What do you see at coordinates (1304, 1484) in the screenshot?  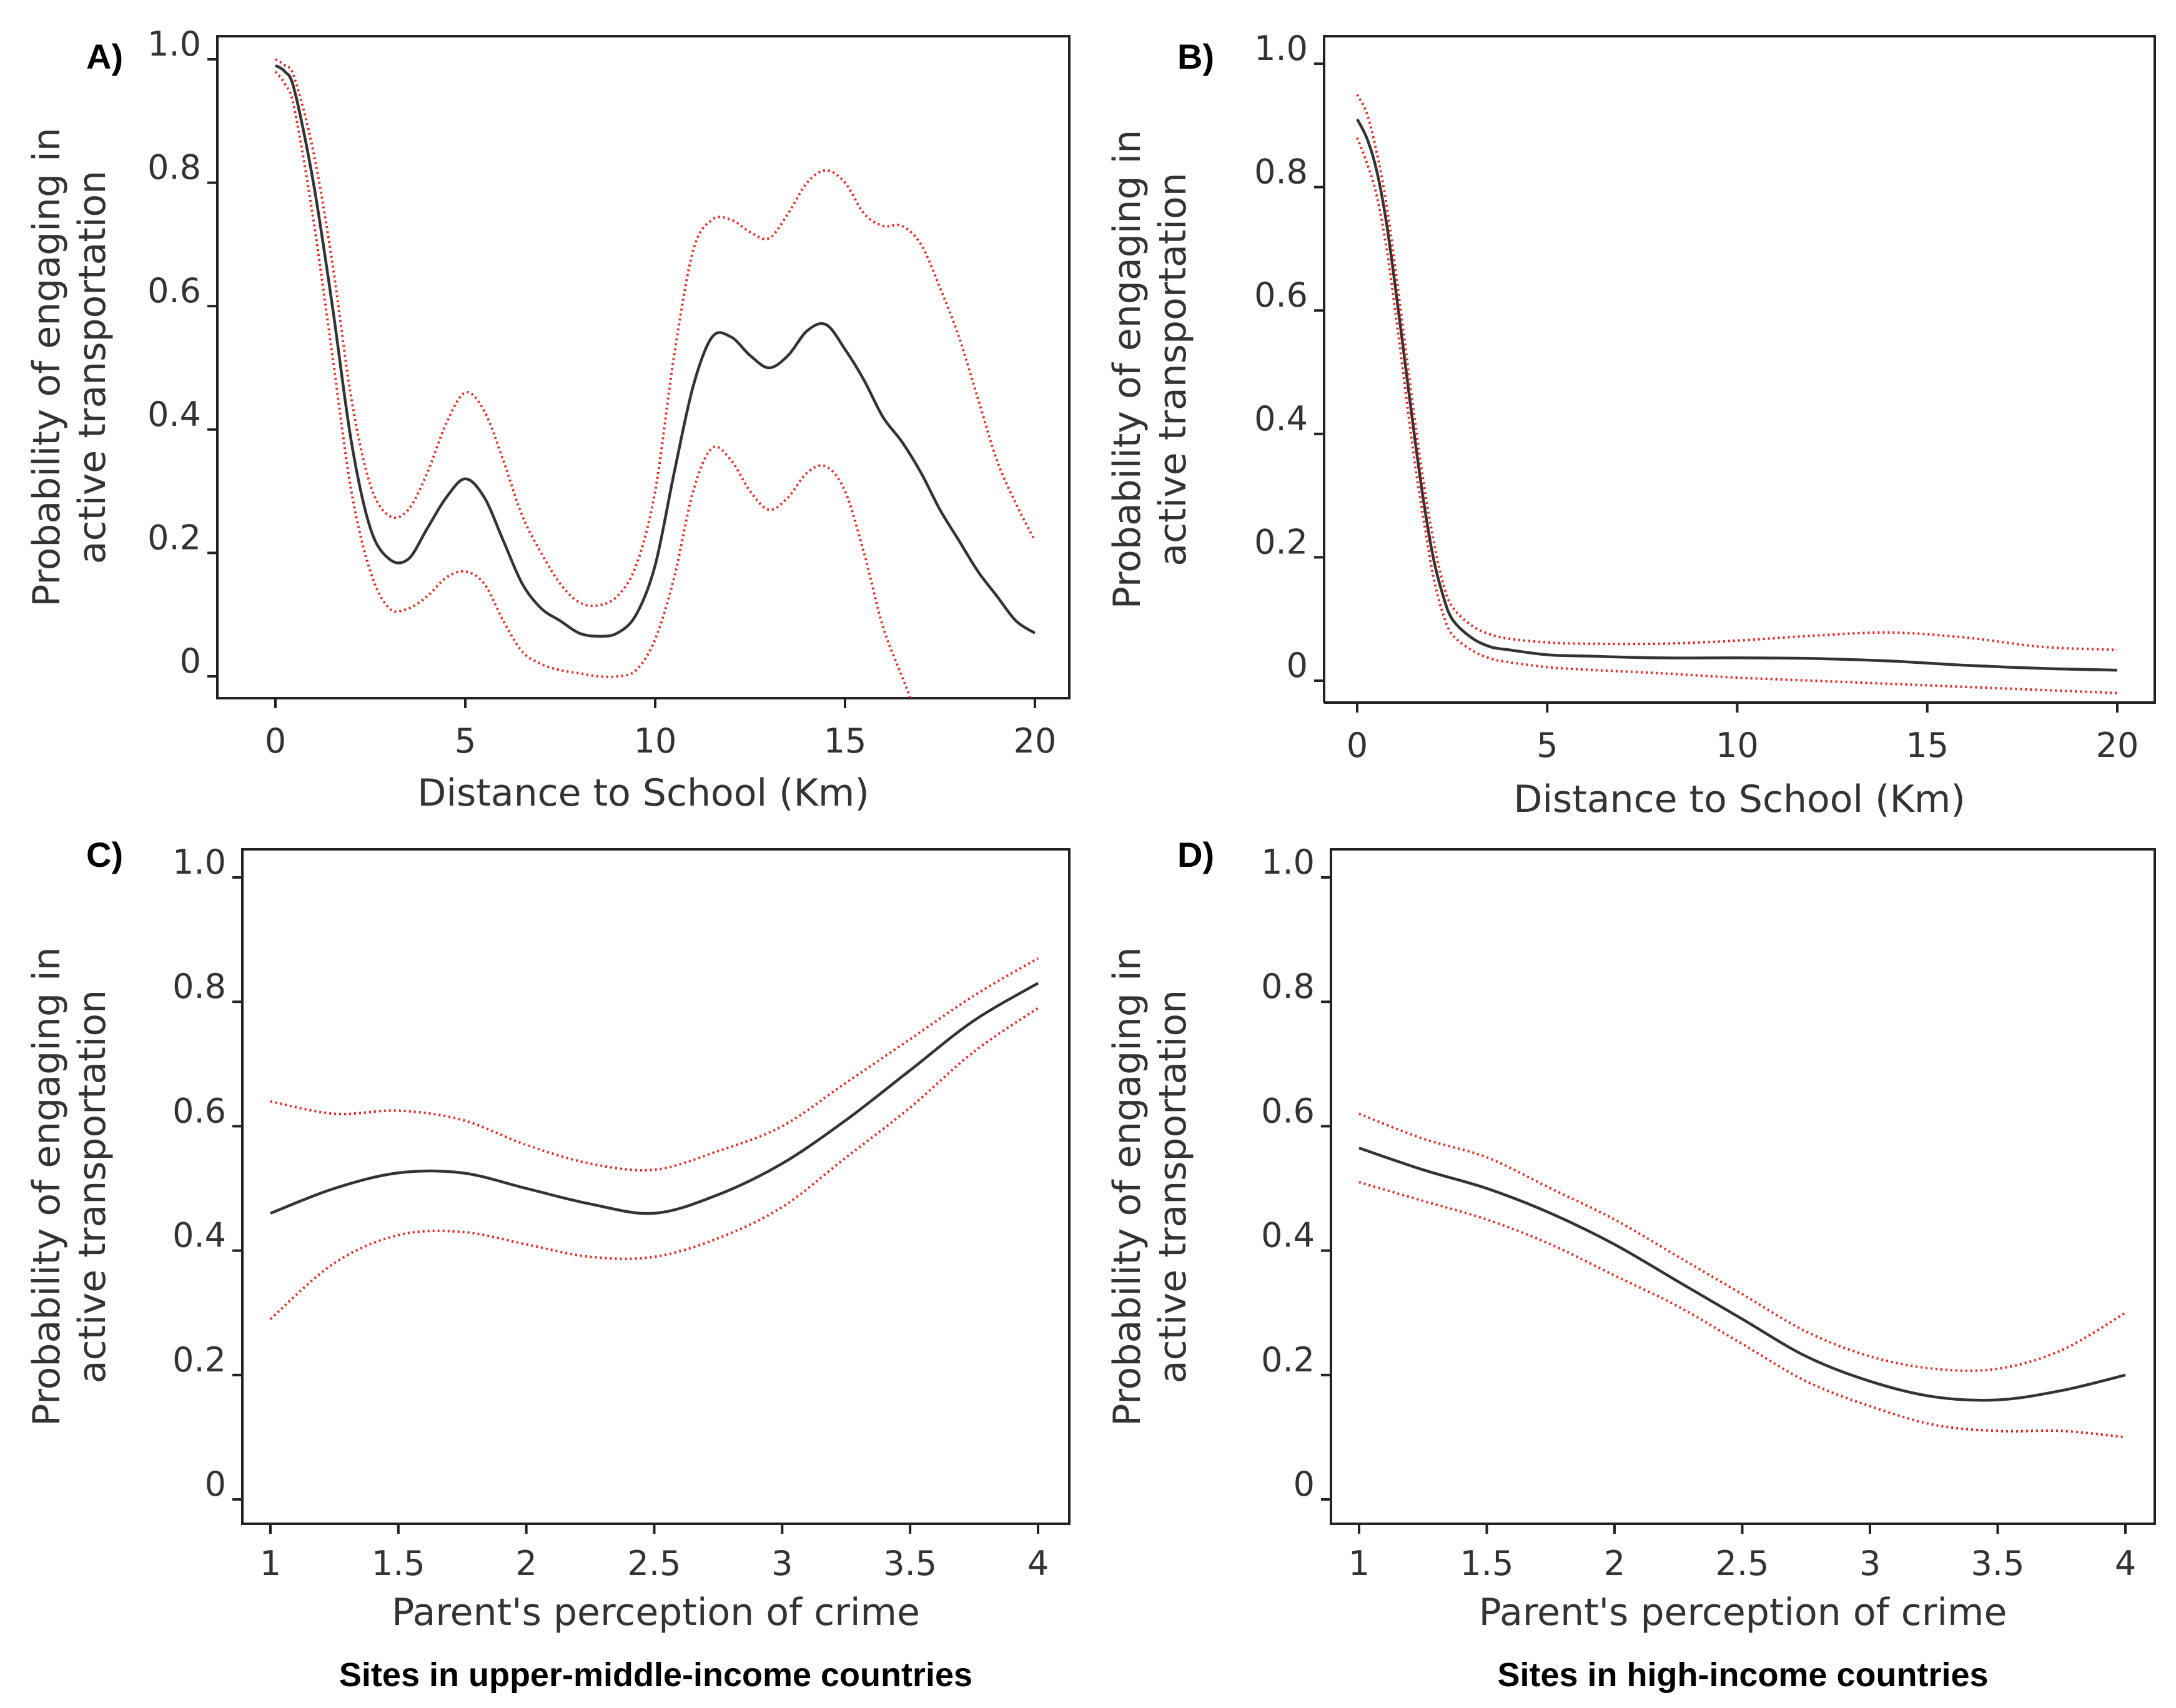 I see `y-tick-label-d: 0` at bounding box center [1304, 1484].